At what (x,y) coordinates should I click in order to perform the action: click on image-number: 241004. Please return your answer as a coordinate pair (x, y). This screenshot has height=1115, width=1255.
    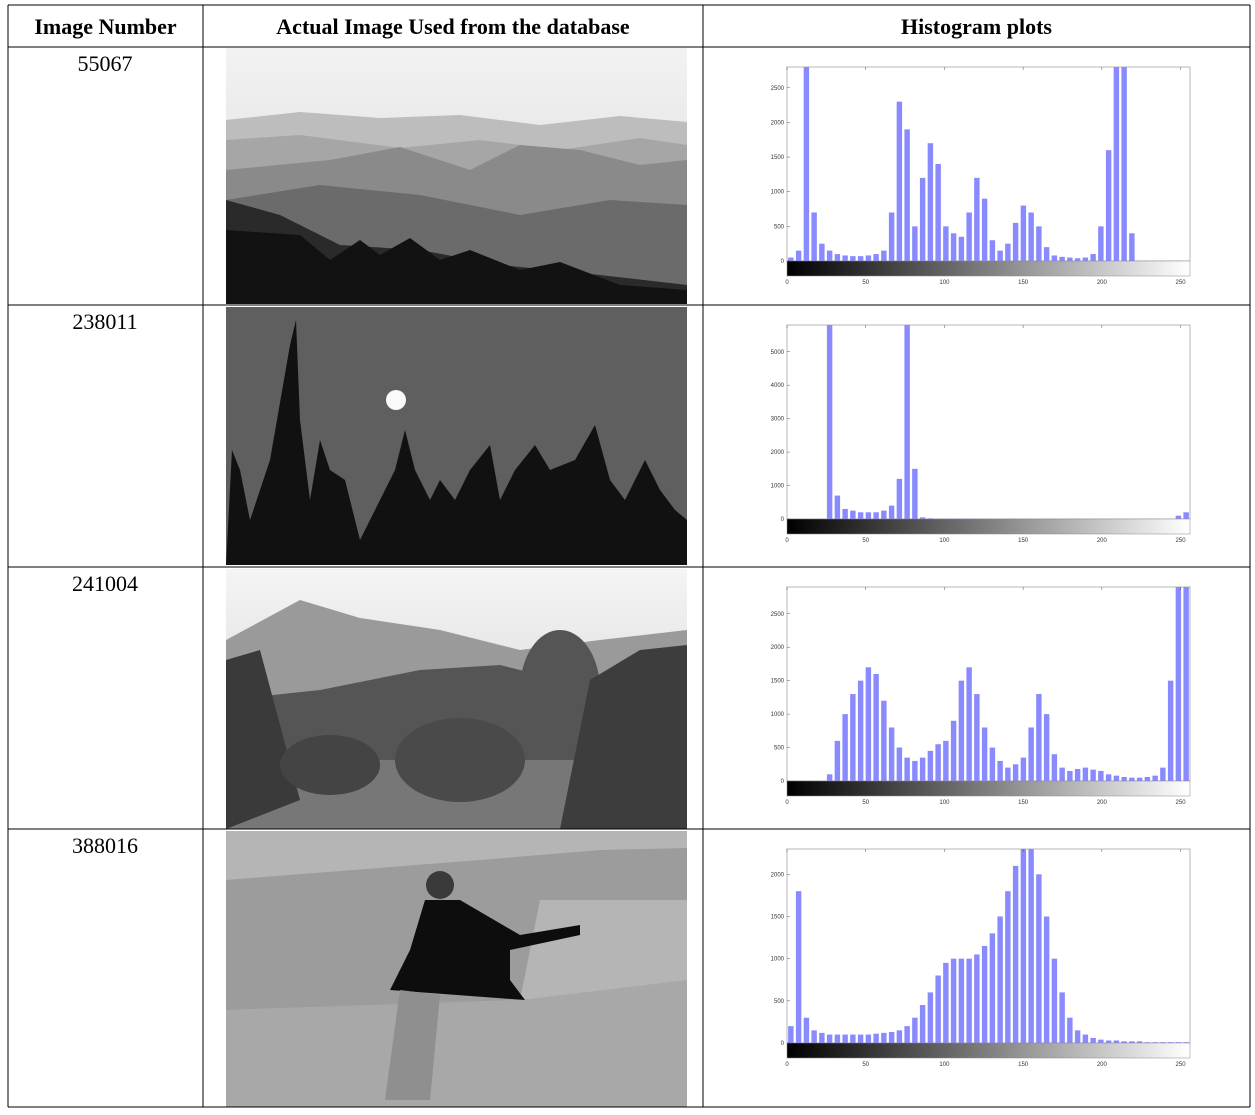
    Looking at the image, I should click on (105, 583).